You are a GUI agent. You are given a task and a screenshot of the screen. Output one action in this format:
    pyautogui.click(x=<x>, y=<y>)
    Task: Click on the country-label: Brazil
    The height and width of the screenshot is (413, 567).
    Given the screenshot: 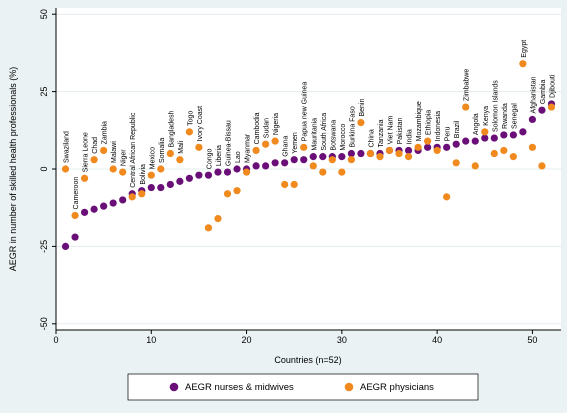 What is the action you would take?
    pyautogui.click(x=457, y=129)
    